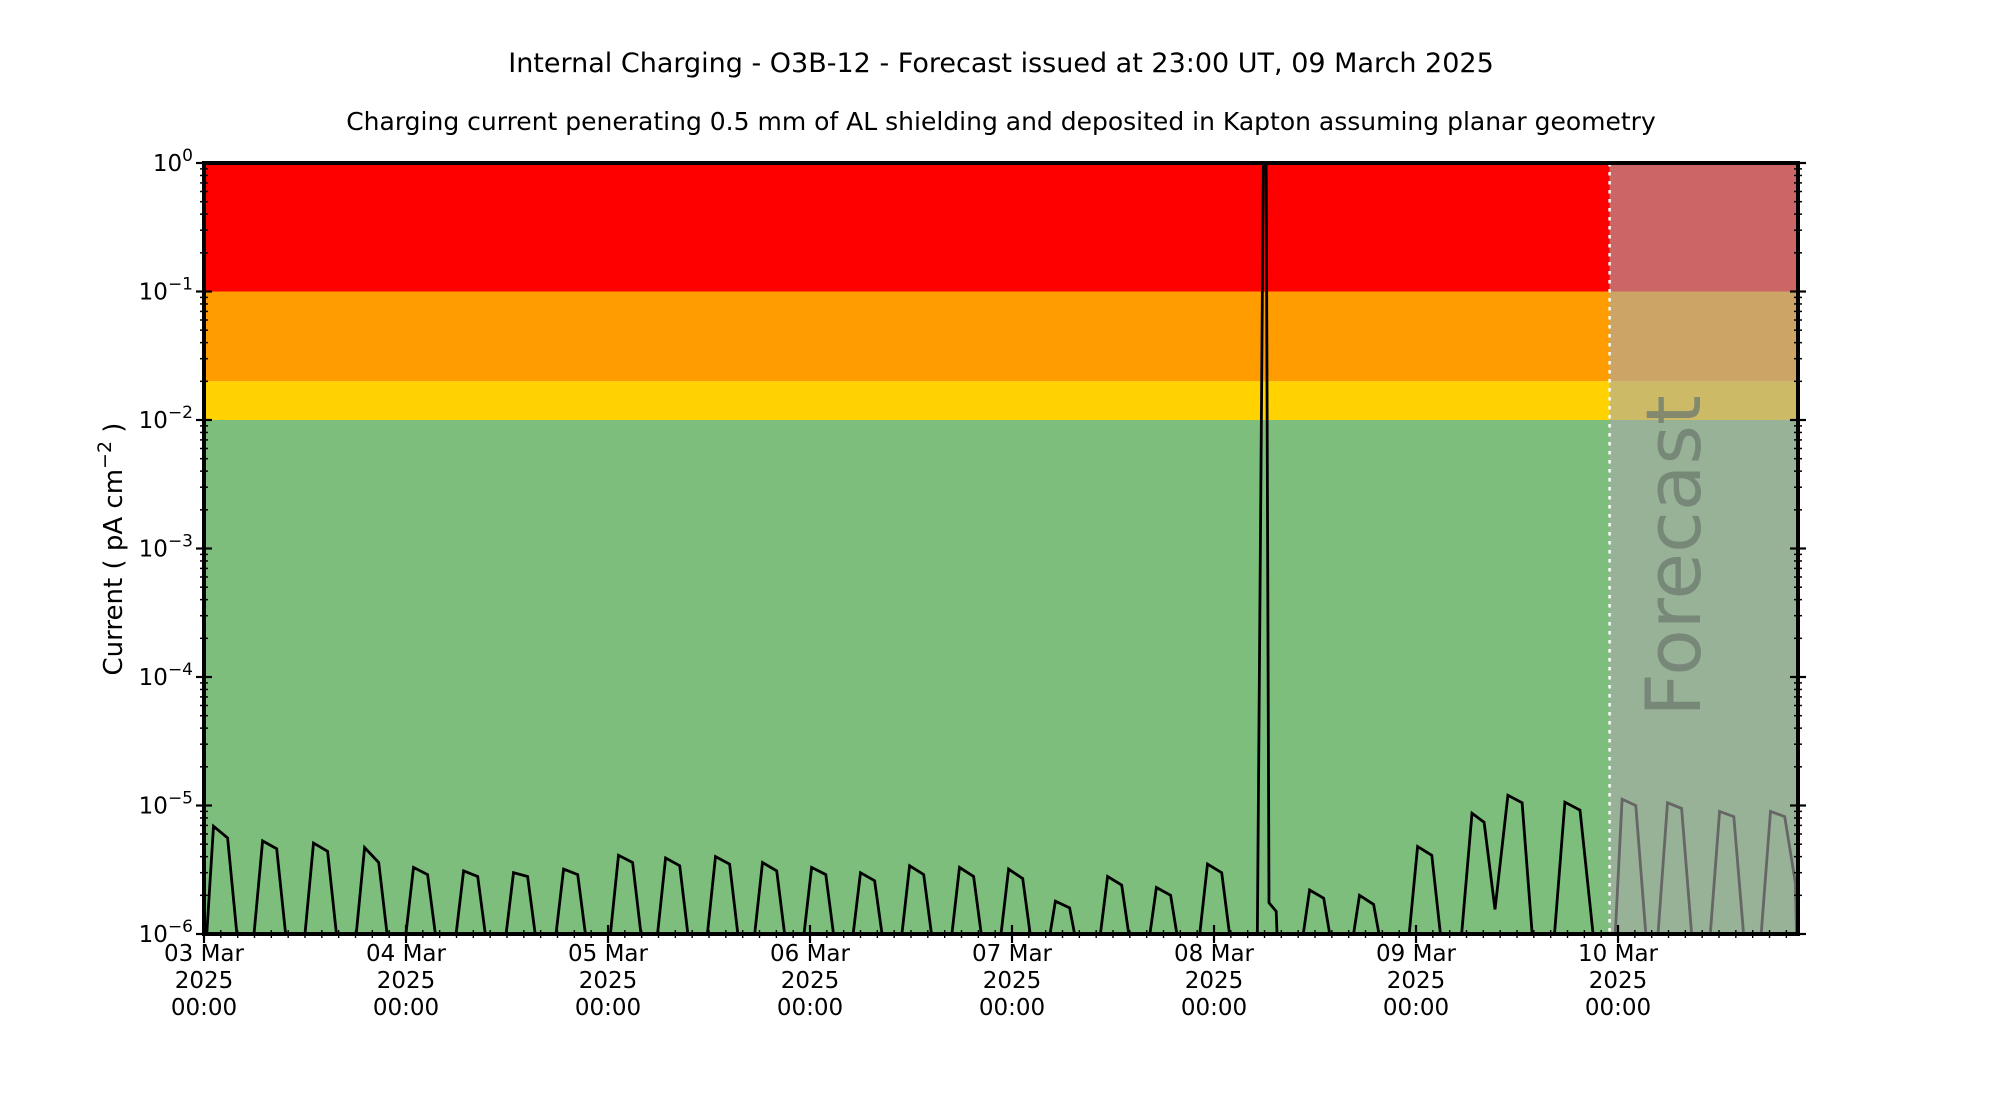 The image size is (2000, 1104). What do you see at coordinates (406, 954) in the screenshot?
I see `x-tick-label: 04 Mar` at bounding box center [406, 954].